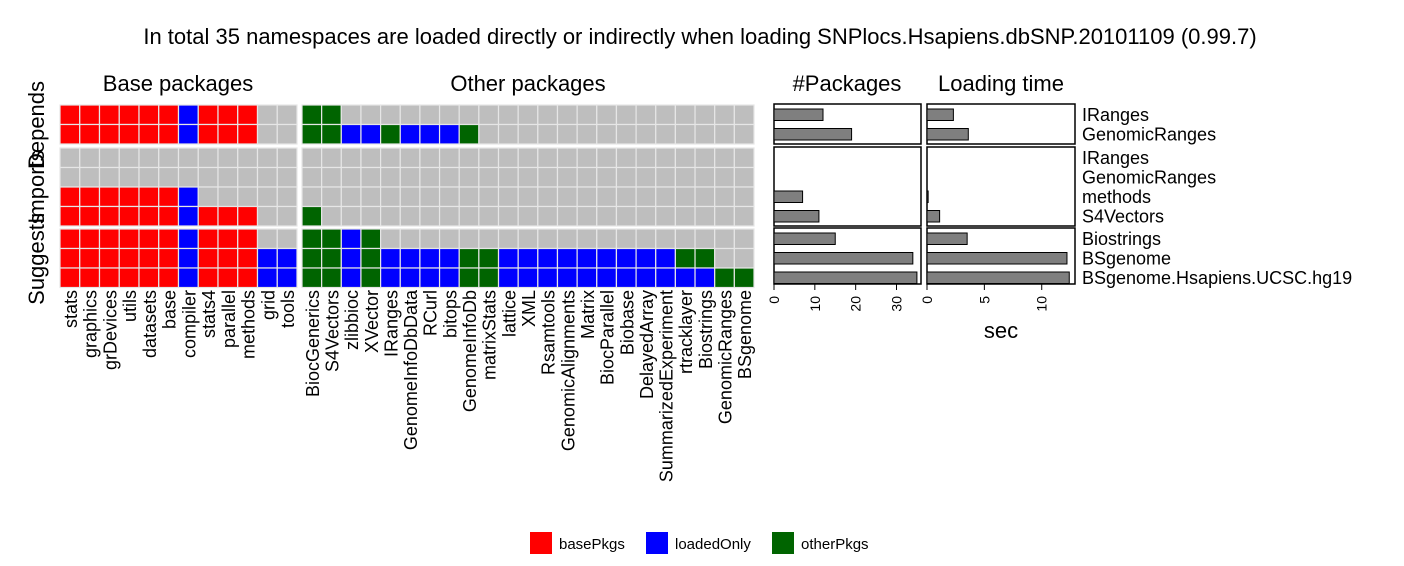 The image size is (1404, 566). What do you see at coordinates (1217, 278) in the screenshot?
I see `row-package-label: BSgenome.Hsapiens.UCSC.hg19` at bounding box center [1217, 278].